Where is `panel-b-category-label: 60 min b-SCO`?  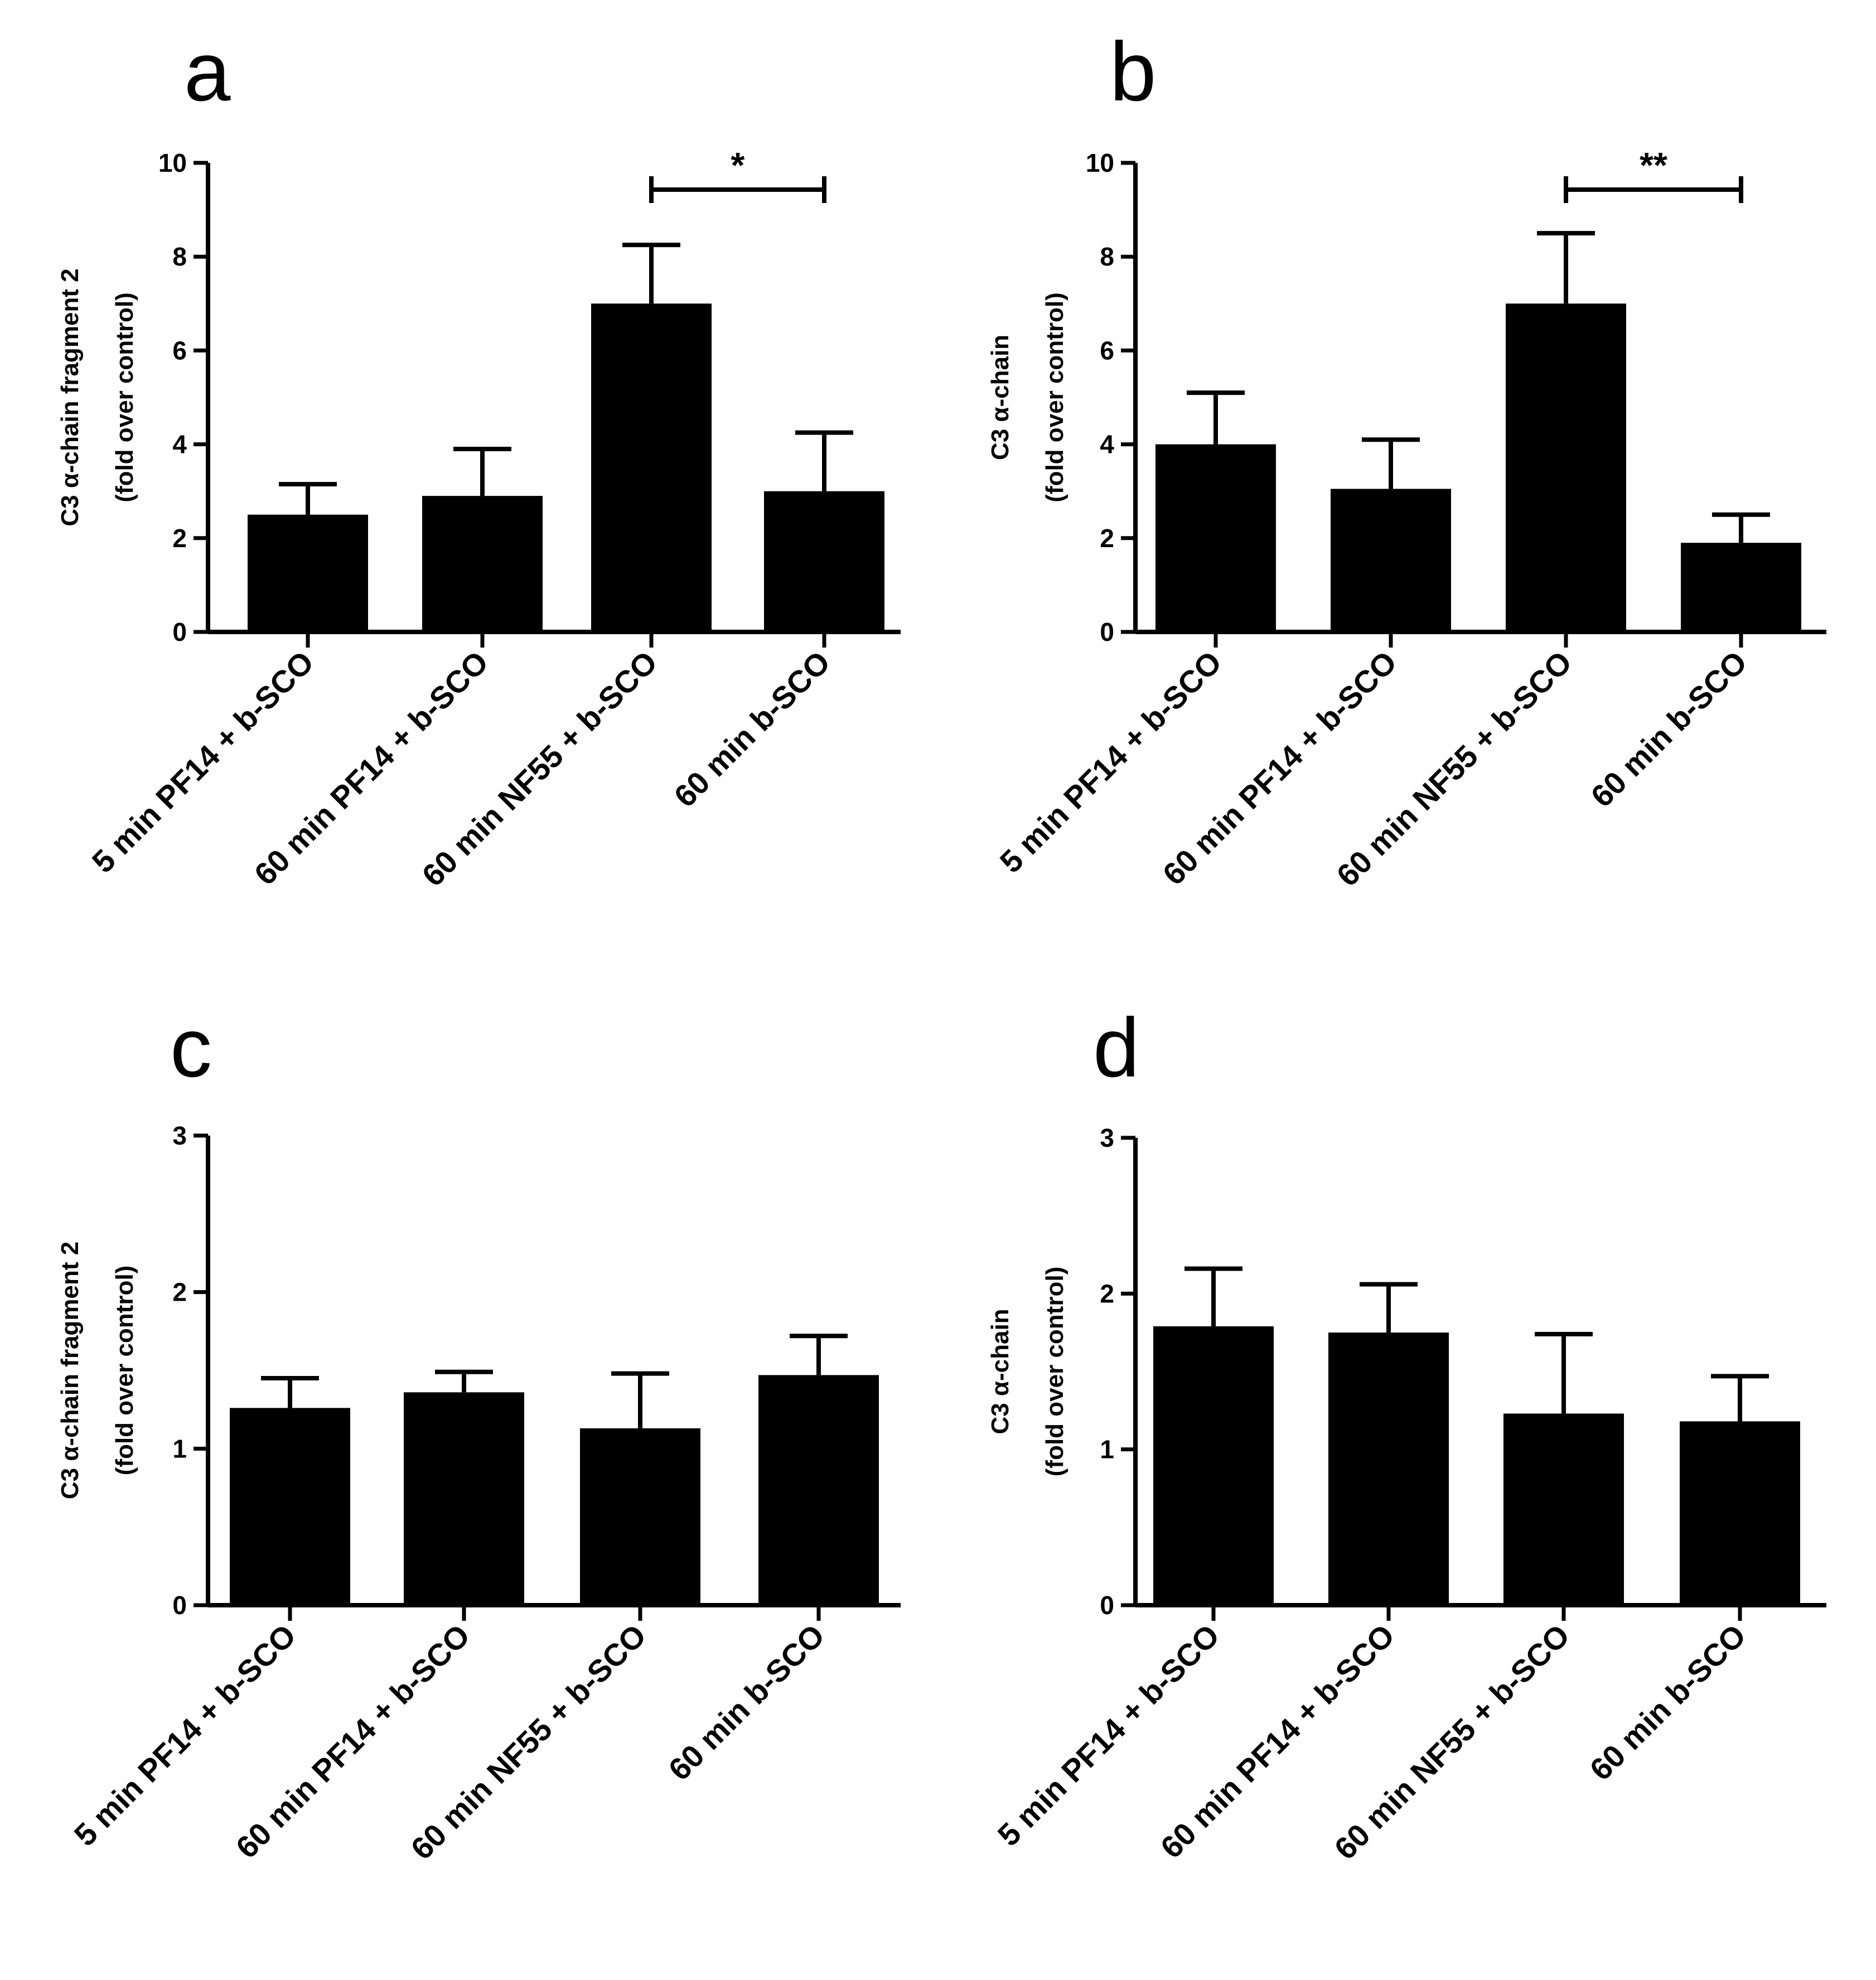
panel-b-category-label: 60 min b-SCO is located at coordinates (1668, 729).